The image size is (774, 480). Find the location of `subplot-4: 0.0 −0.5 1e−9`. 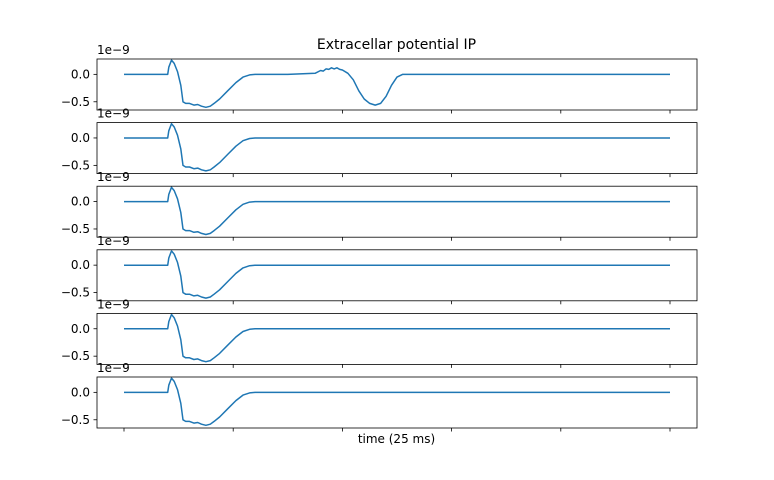

subplot-4: 0.0 −0.5 1e−9 is located at coordinates (379, 269).